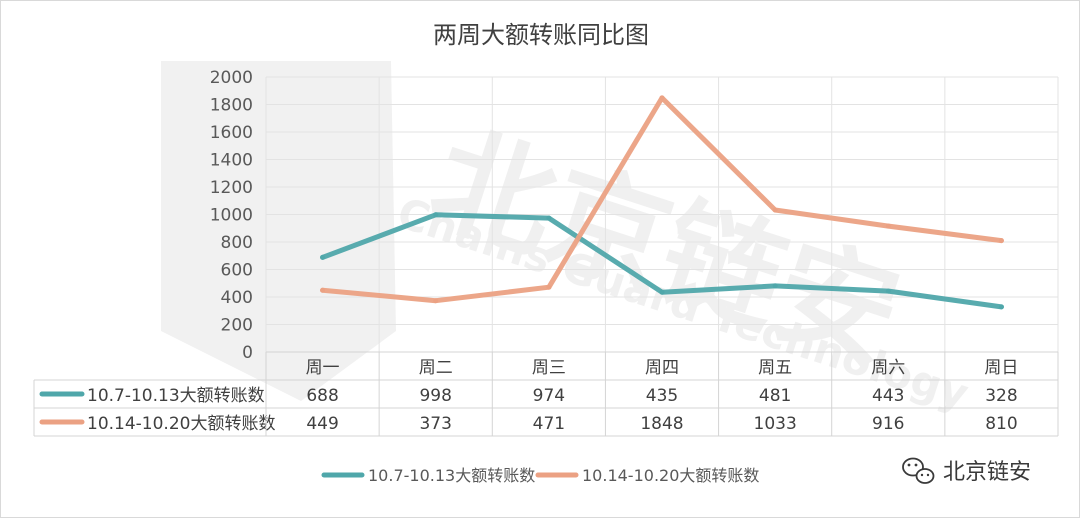 This screenshot has width=1080, height=519. Describe the element at coordinates (231, 106) in the screenshot. I see `y-tick-label: 1800` at that location.